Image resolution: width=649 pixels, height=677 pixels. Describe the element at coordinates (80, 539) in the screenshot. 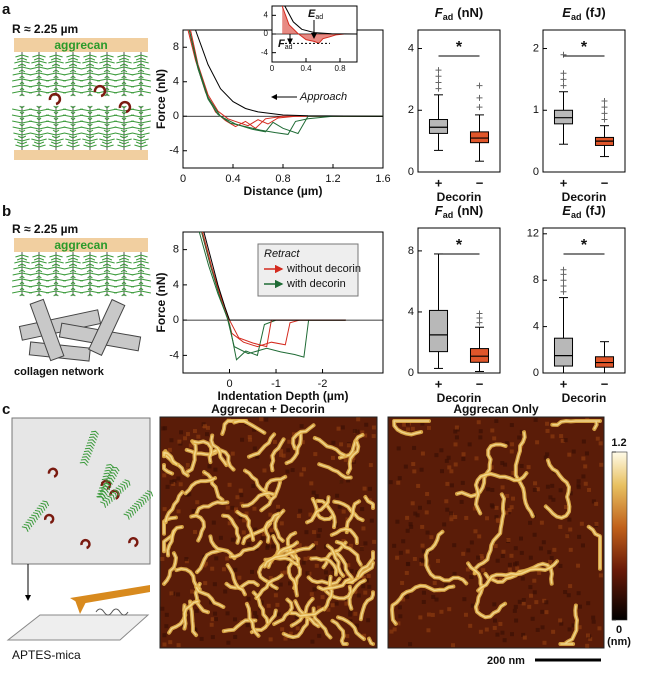

I see `schematic-c: APTES-mica` at that location.